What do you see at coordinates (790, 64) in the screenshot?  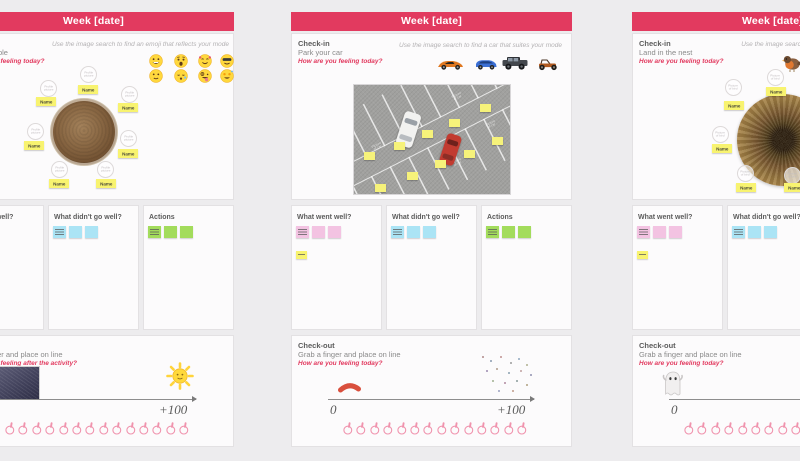 I see `robin-bird-icon` at bounding box center [790, 64].